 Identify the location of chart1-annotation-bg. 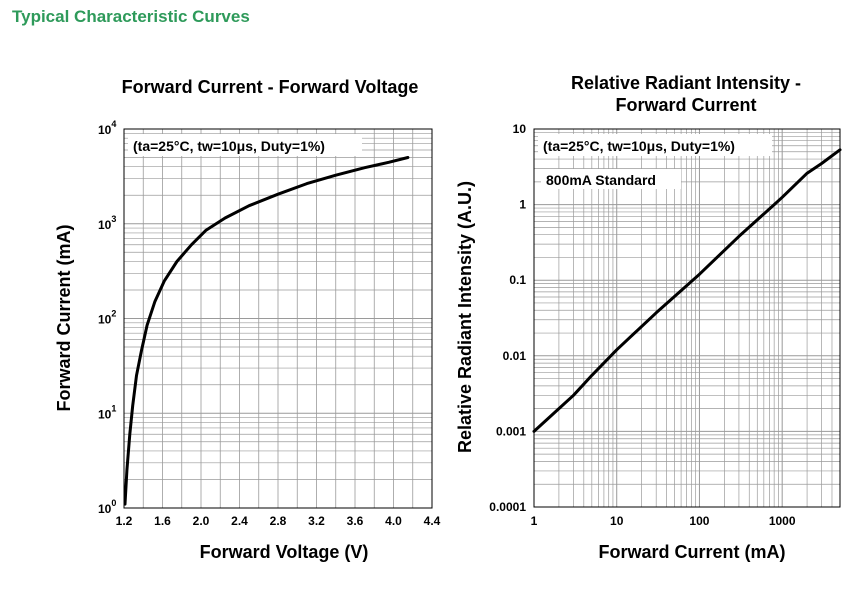
(245, 145).